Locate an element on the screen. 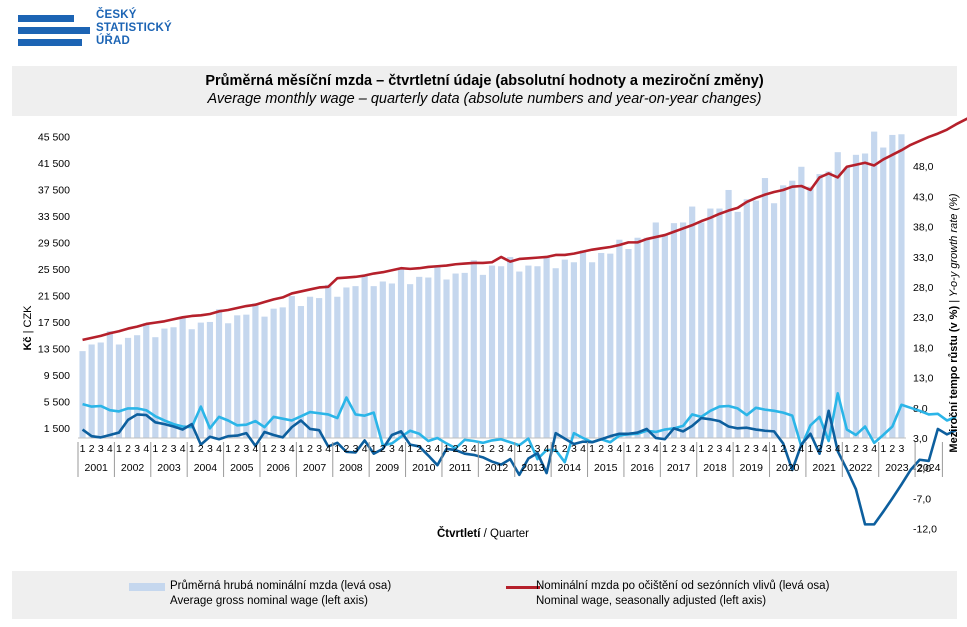 The width and height of the screenshot is (967, 627). y-right-tick-label: -2,0 is located at coordinates (922, 469).